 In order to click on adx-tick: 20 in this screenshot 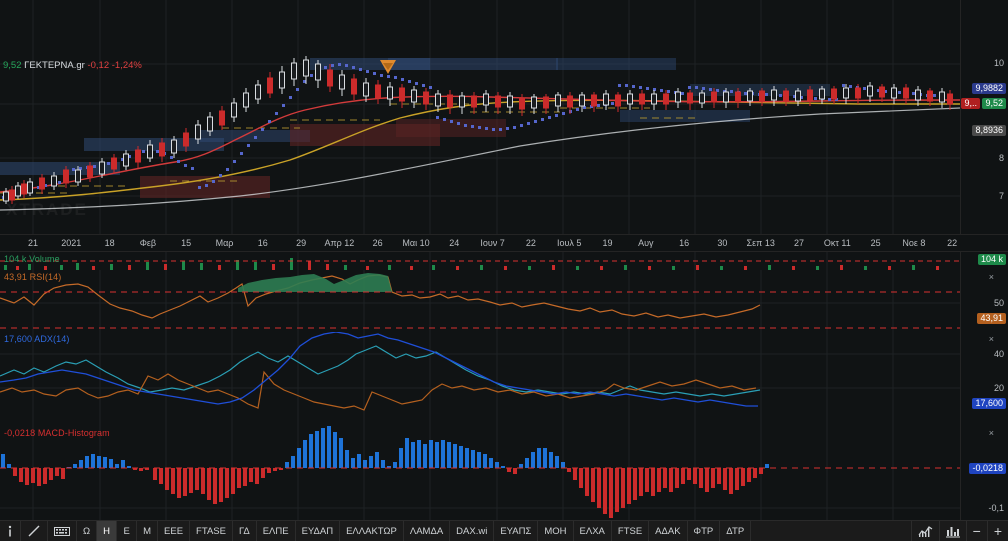, I will do `click(998, 388)`.